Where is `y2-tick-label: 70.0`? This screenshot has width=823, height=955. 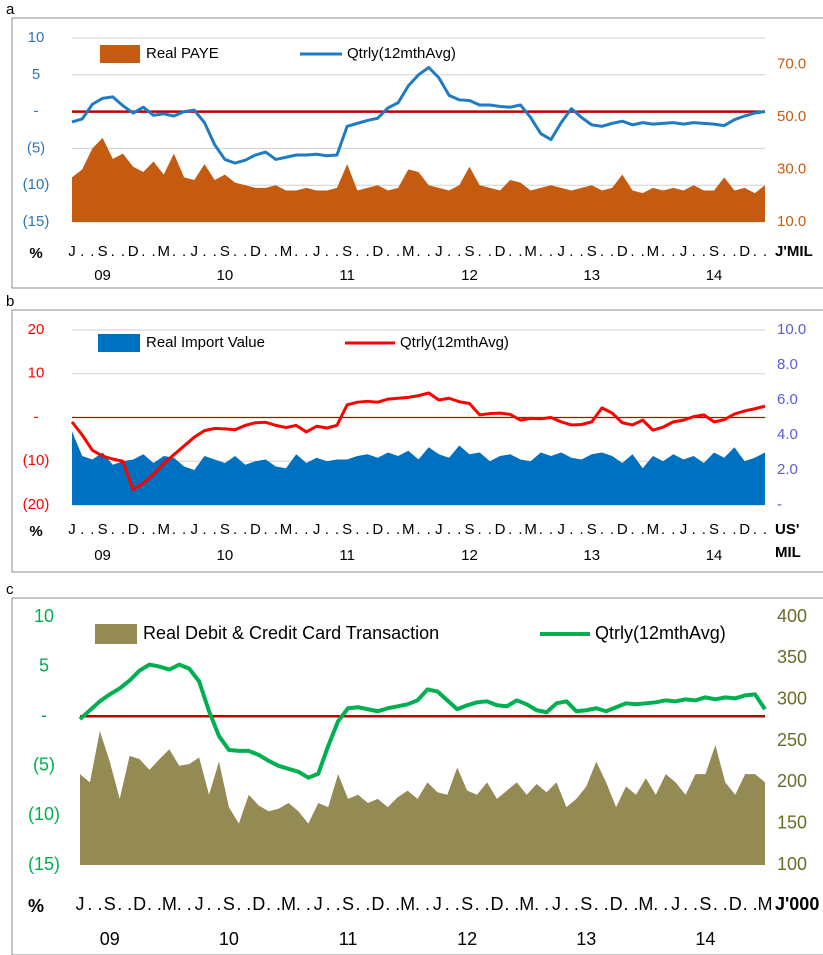 y2-tick-label: 70.0 is located at coordinates (791, 63).